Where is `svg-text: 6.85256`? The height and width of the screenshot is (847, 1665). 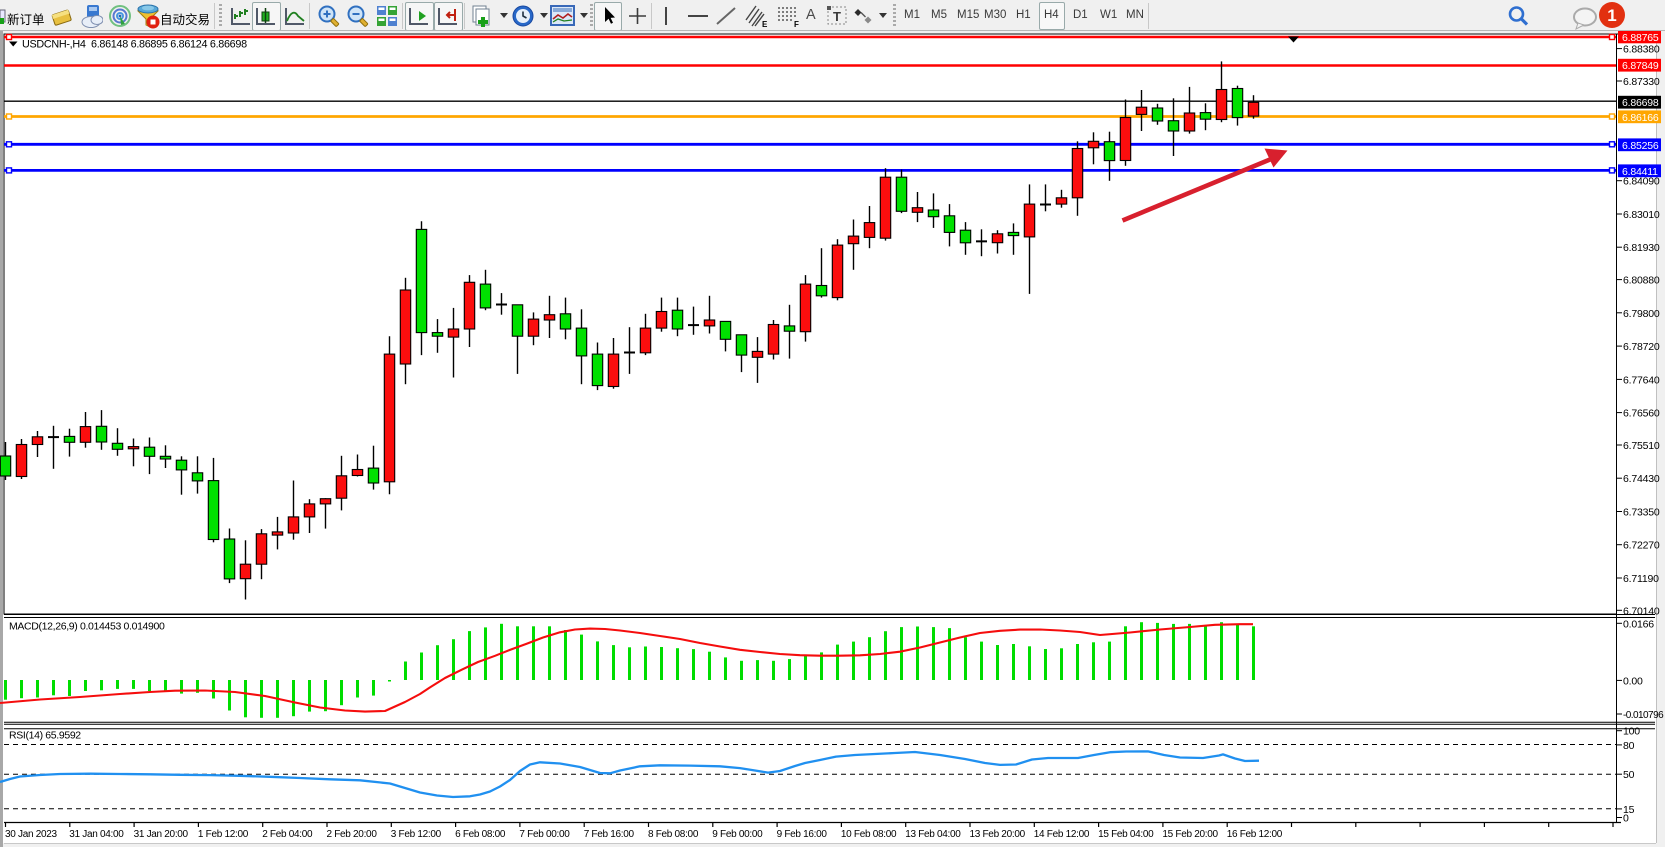
svg-text: 6.85256 is located at coordinates (1640, 146).